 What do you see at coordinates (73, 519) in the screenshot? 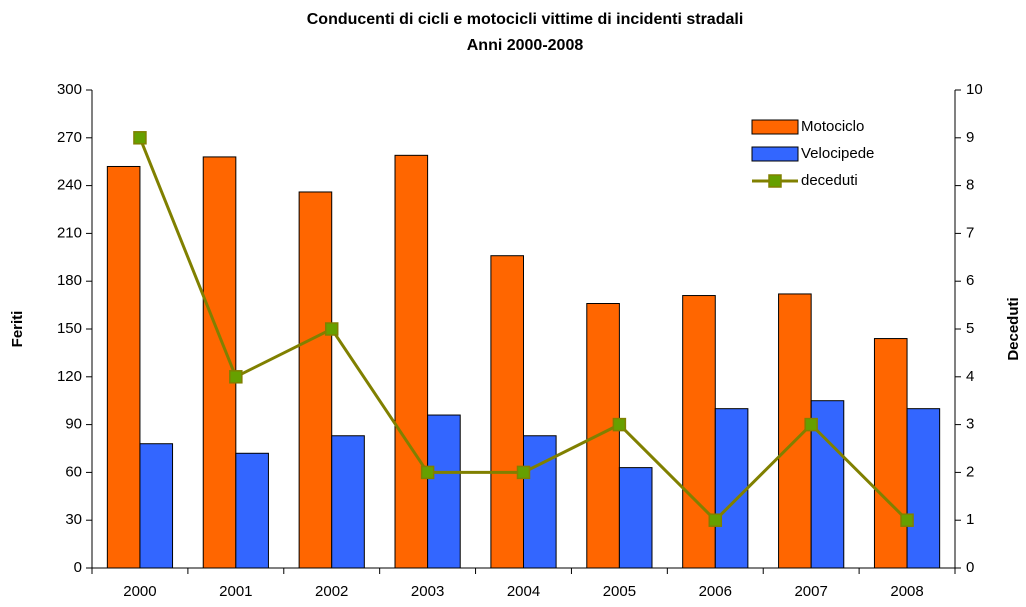
I see `y-tick-label: 30` at bounding box center [73, 519].